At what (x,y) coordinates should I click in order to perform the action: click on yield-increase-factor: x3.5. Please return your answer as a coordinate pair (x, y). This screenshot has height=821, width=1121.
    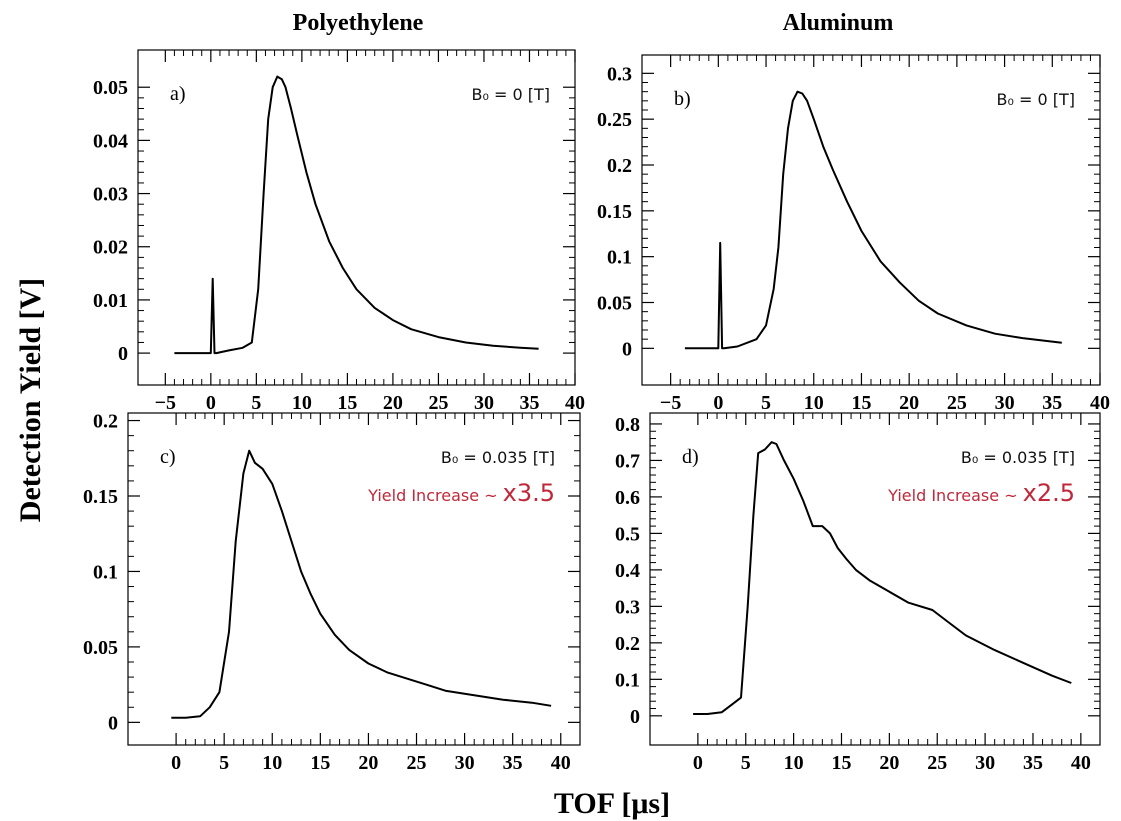
    Looking at the image, I should click on (529, 493).